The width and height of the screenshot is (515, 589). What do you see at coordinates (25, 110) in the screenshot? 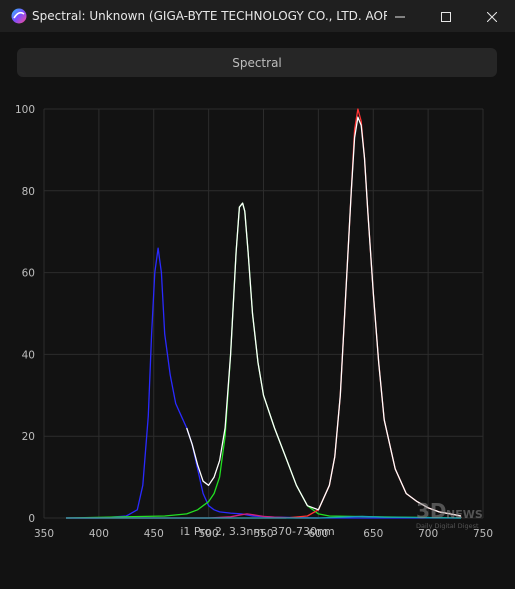
I see `y-tick-label: 100` at bounding box center [25, 110].